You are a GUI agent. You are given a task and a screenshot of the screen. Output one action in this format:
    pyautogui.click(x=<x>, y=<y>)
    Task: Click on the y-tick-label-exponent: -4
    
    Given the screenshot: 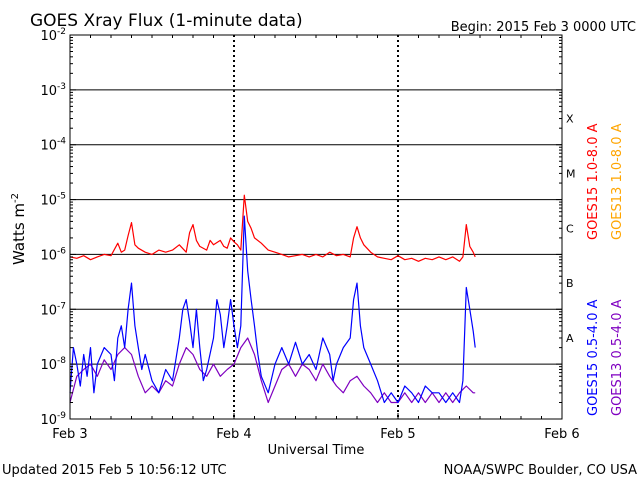 What is the action you would take?
    pyautogui.click(x=61, y=142)
    